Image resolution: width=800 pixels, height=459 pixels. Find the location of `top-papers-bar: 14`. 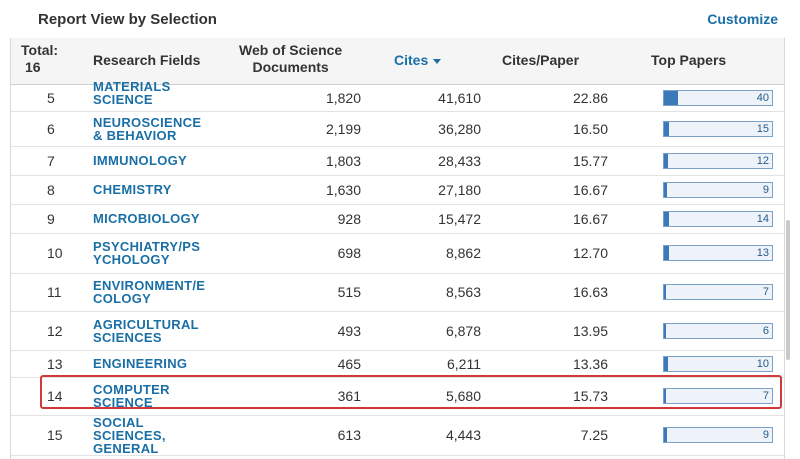

top-papers-bar: 14 is located at coordinates (718, 218).